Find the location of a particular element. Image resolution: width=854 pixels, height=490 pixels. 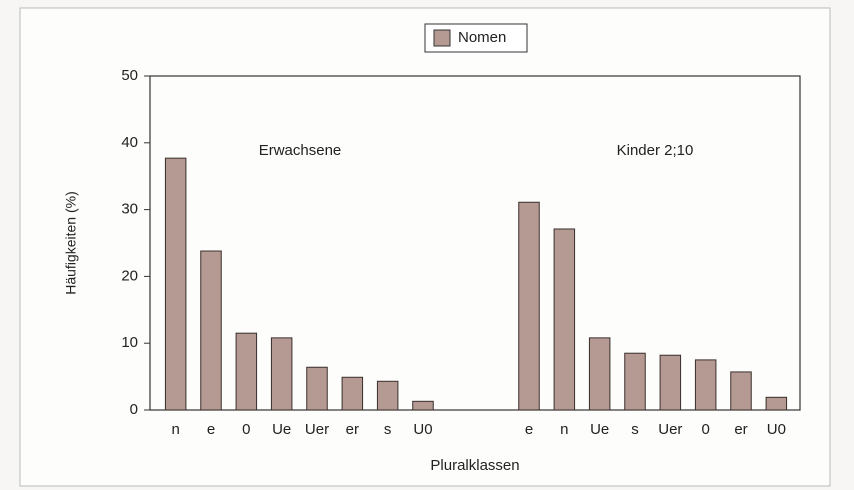

y-tick-label: 20 is located at coordinates (129, 275).